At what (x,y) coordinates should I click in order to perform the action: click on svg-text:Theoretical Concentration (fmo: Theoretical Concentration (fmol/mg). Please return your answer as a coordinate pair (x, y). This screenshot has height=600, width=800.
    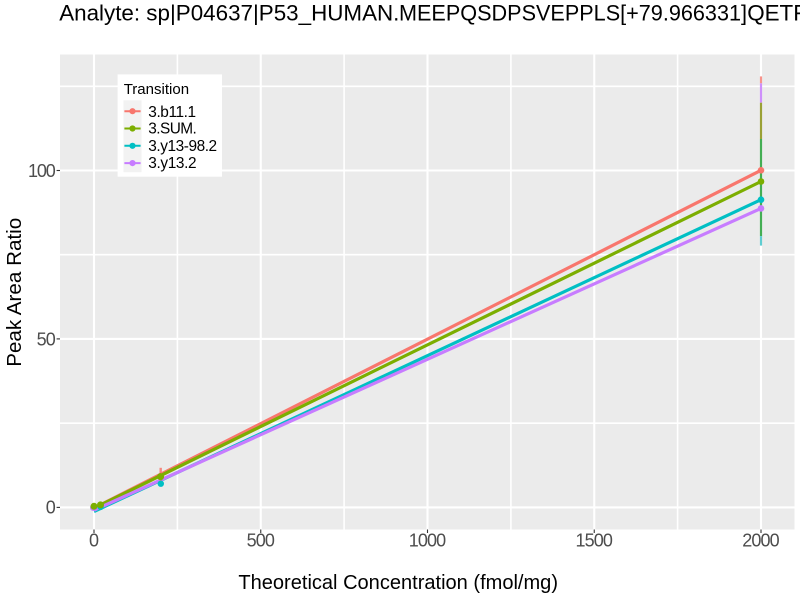
    Looking at the image, I should click on (398, 583).